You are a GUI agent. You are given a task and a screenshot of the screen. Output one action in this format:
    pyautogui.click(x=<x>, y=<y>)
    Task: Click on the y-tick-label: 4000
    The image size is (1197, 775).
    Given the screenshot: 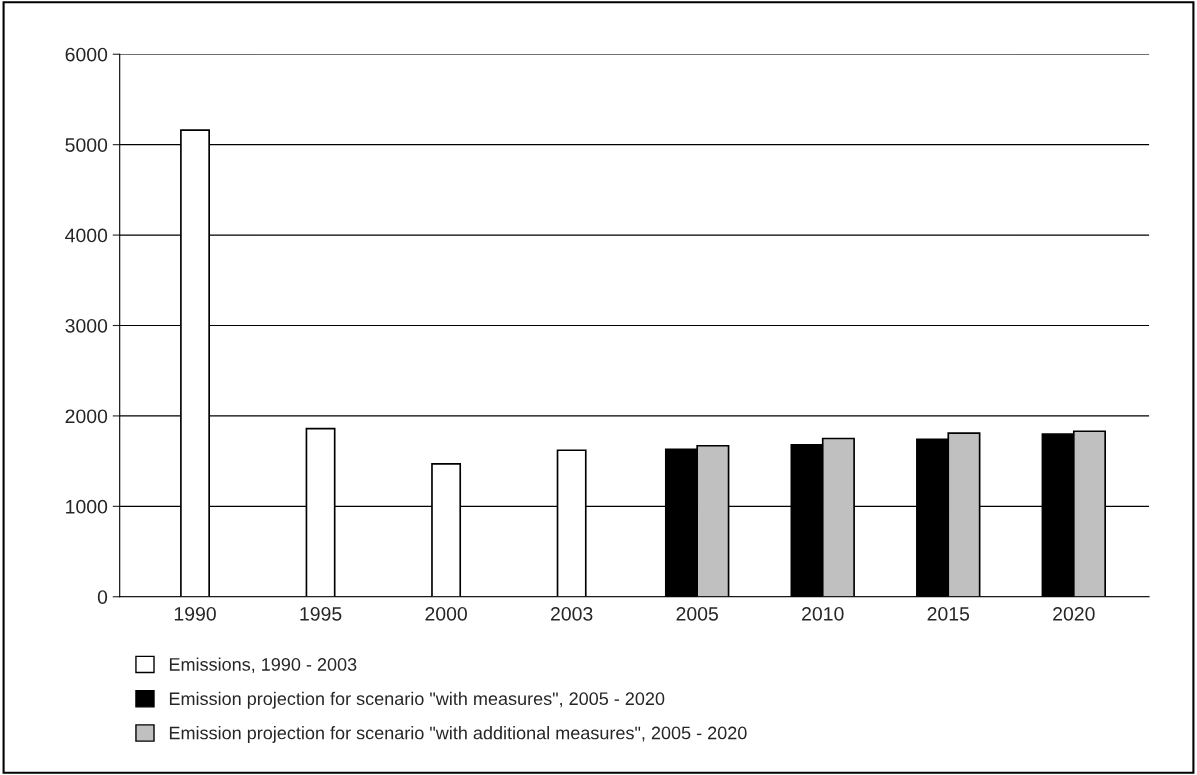 What is the action you would take?
    pyautogui.click(x=86, y=235)
    